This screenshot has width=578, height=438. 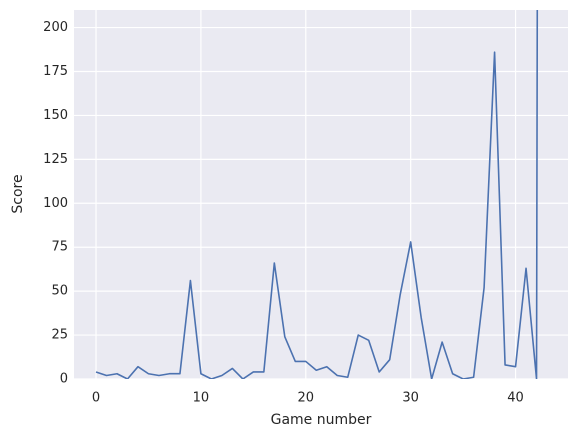 I want to click on y-tick-label: 0, so click(x=64, y=379).